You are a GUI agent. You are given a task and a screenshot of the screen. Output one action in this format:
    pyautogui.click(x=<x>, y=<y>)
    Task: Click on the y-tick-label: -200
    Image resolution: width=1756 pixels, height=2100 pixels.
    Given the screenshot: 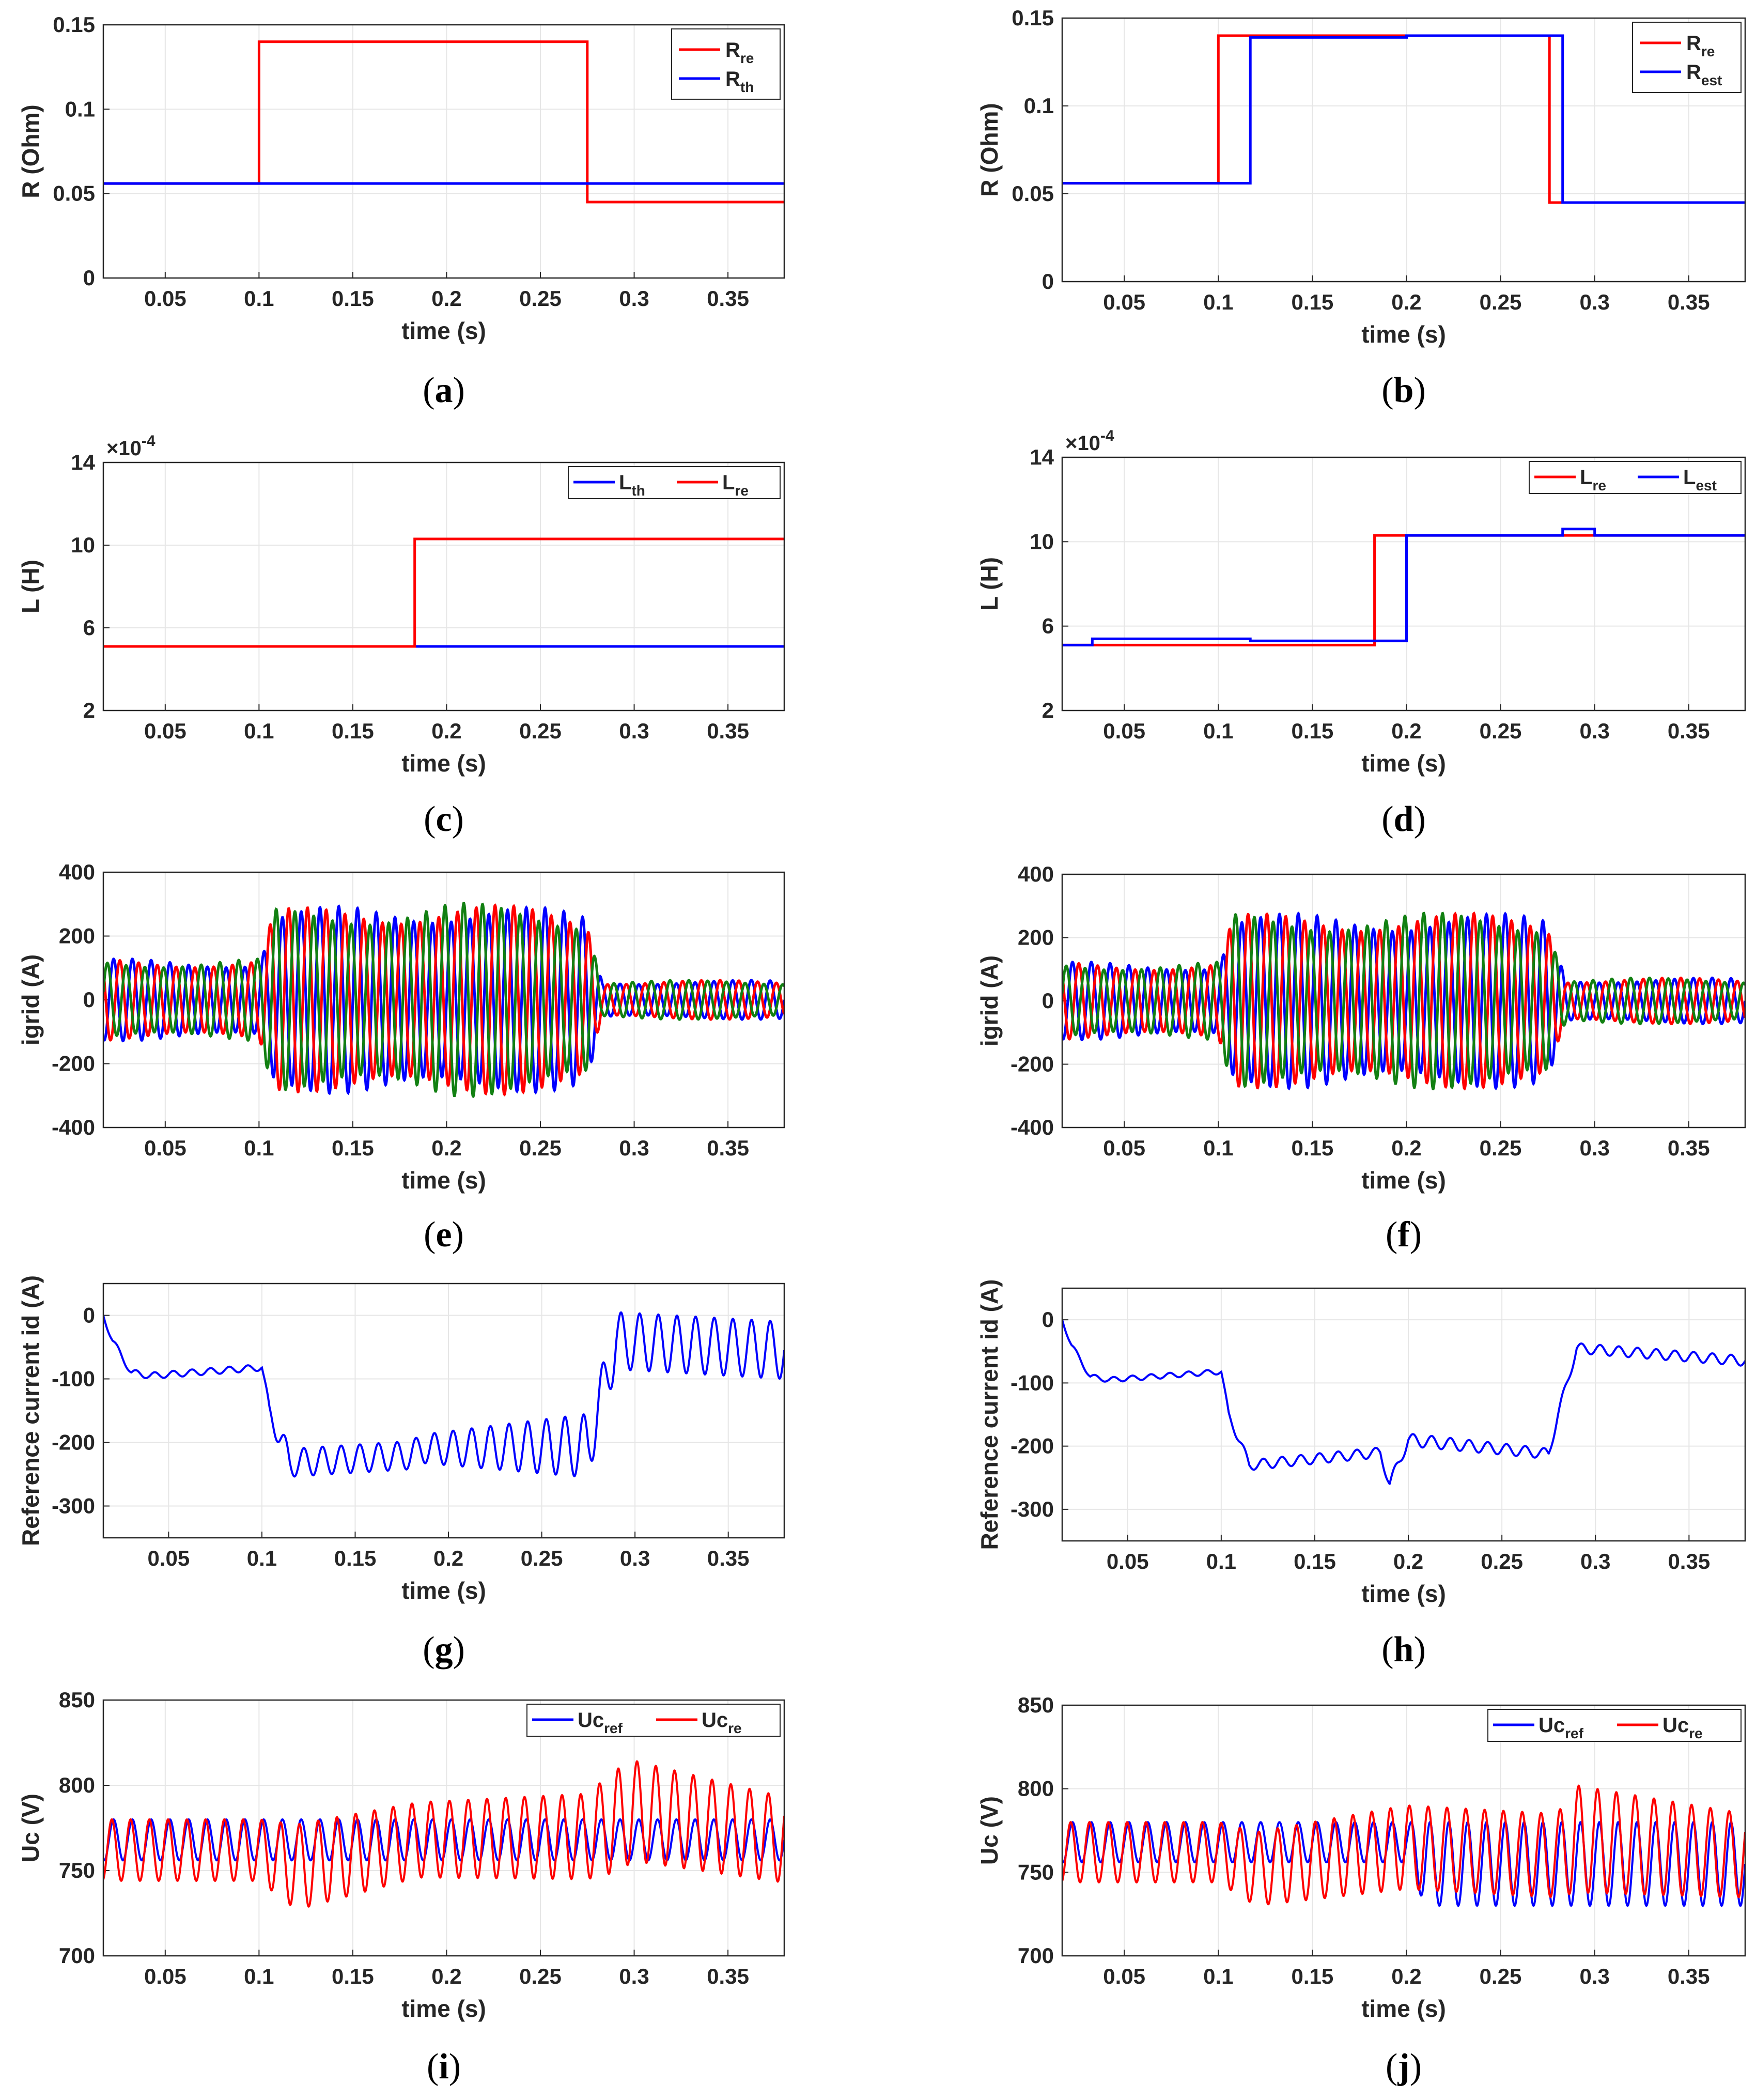 What is the action you would take?
    pyautogui.click(x=73, y=1064)
    